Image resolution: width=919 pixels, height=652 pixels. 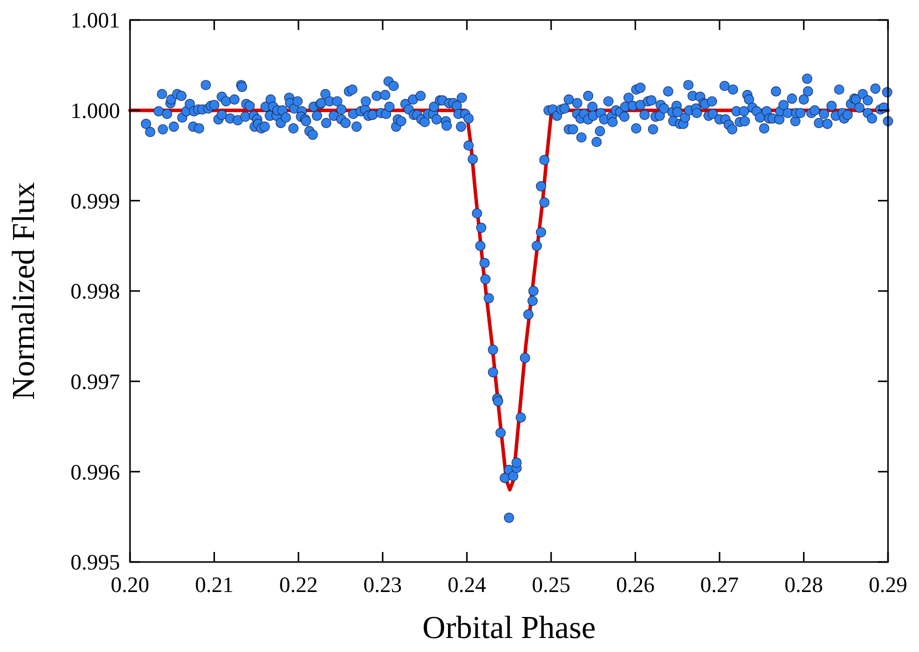 What do you see at coordinates (509, 627) in the screenshot?
I see `x-axis-title: Orbital Phase` at bounding box center [509, 627].